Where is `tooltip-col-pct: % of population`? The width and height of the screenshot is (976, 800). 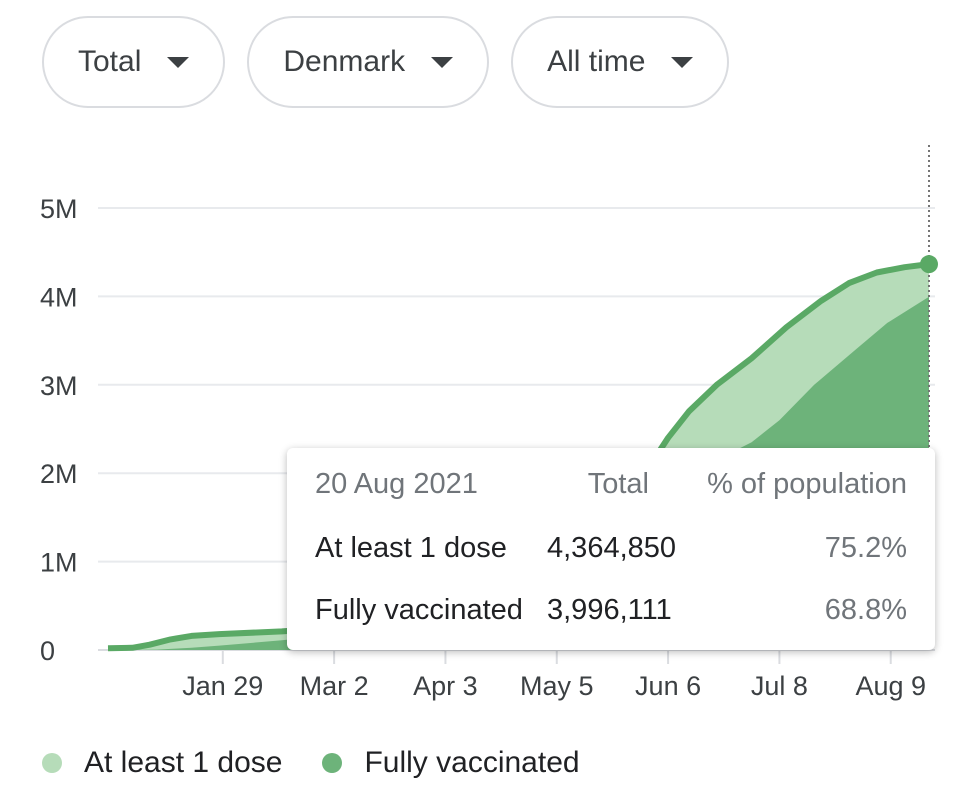 tooltip-col-pct: % of population is located at coordinates (807, 484).